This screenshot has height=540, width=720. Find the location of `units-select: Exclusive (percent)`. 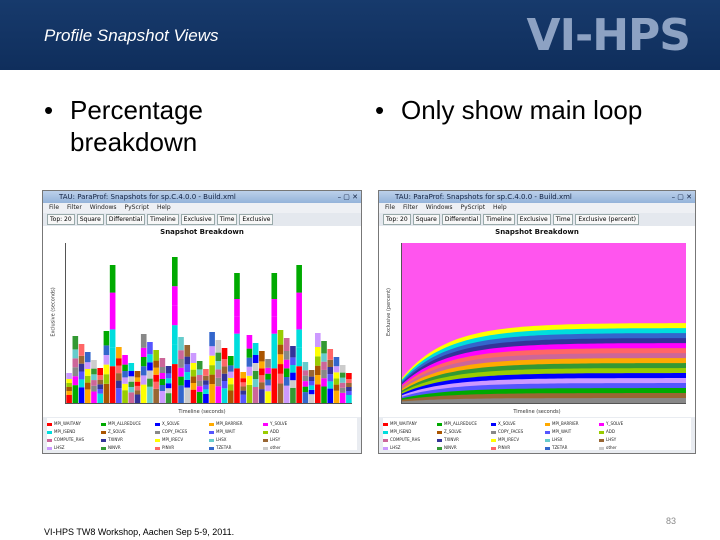

units-select: Exclusive (percent) is located at coordinates (607, 219).